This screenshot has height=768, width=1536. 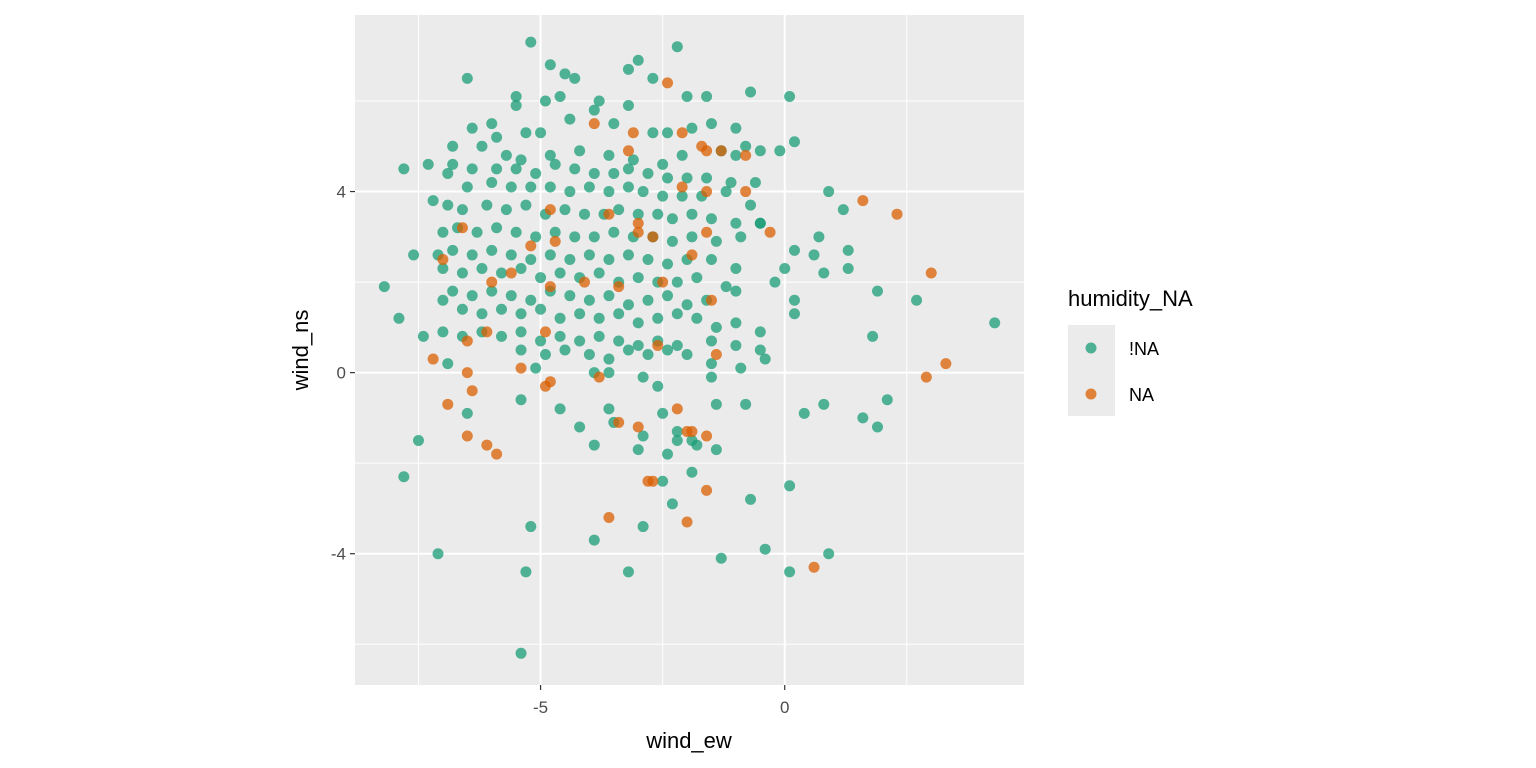 What do you see at coordinates (688, 740) in the screenshot?
I see `x-axis-title: wind_ew` at bounding box center [688, 740].